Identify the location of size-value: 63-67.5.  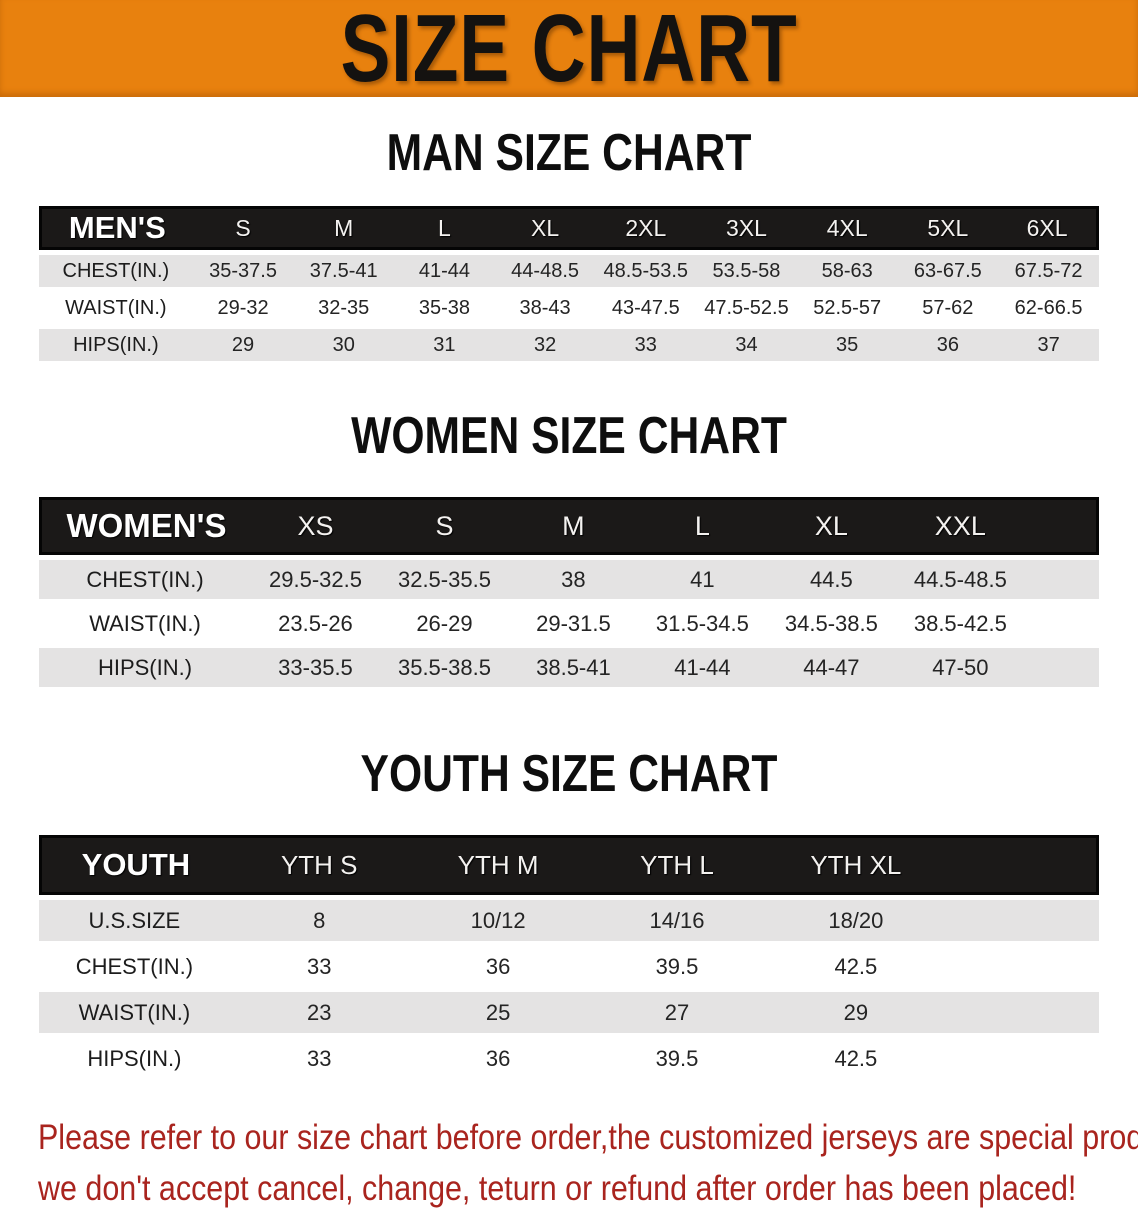
(948, 271).